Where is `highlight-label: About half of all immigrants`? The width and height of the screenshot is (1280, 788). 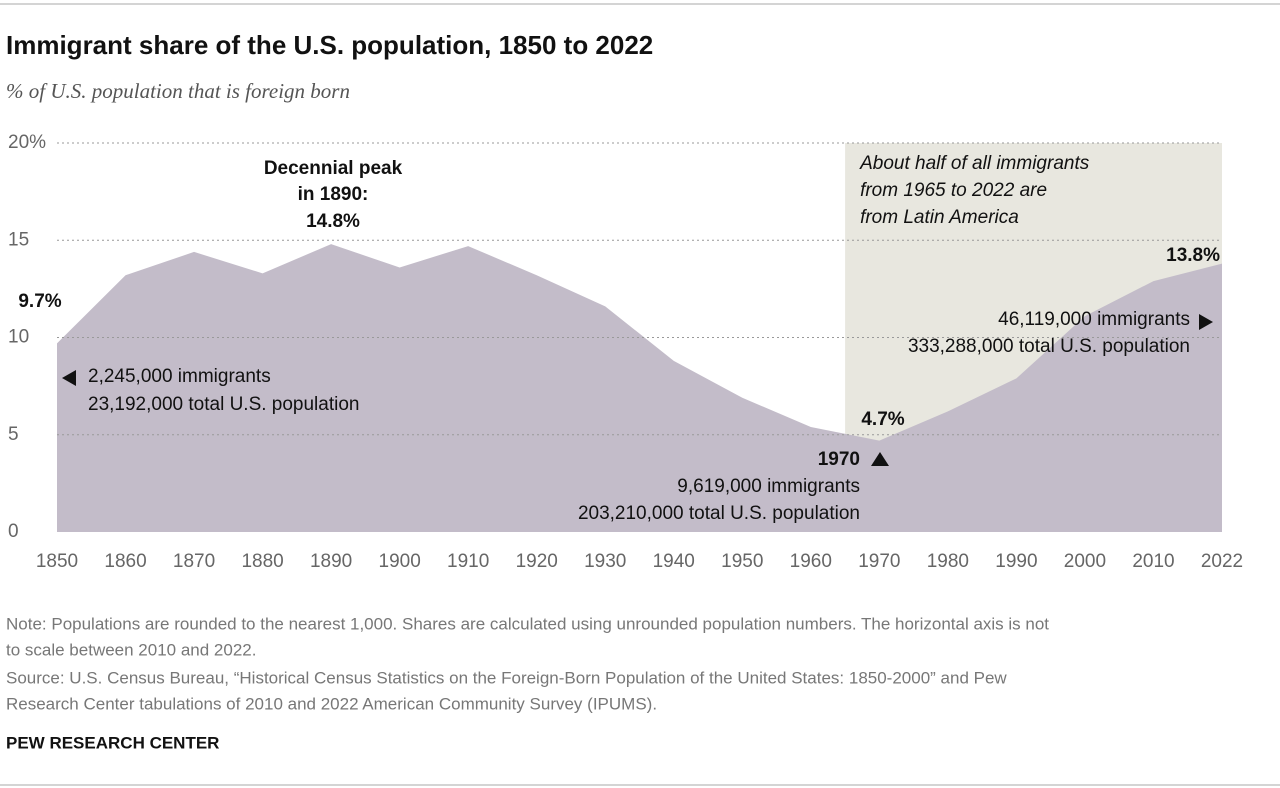
highlight-label: About half of all immigrants is located at coordinates (974, 163).